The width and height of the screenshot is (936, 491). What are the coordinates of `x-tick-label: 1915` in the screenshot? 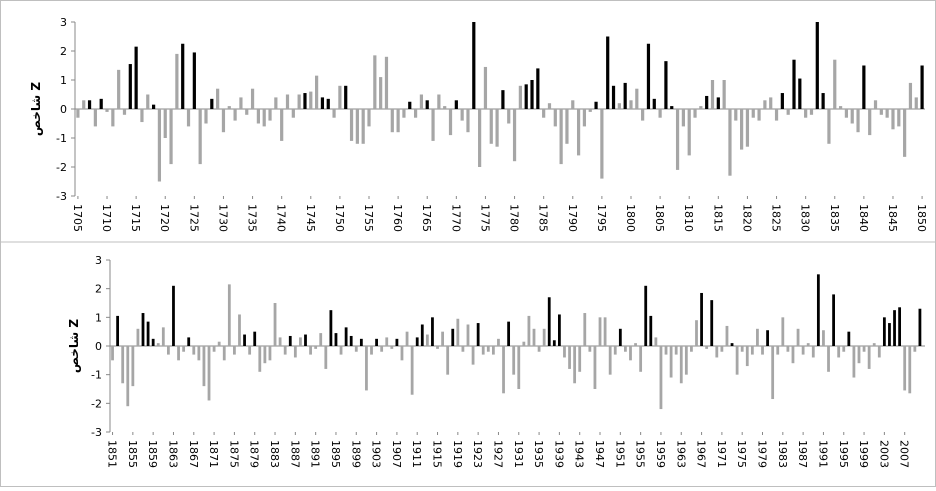 It's located at (437, 454).